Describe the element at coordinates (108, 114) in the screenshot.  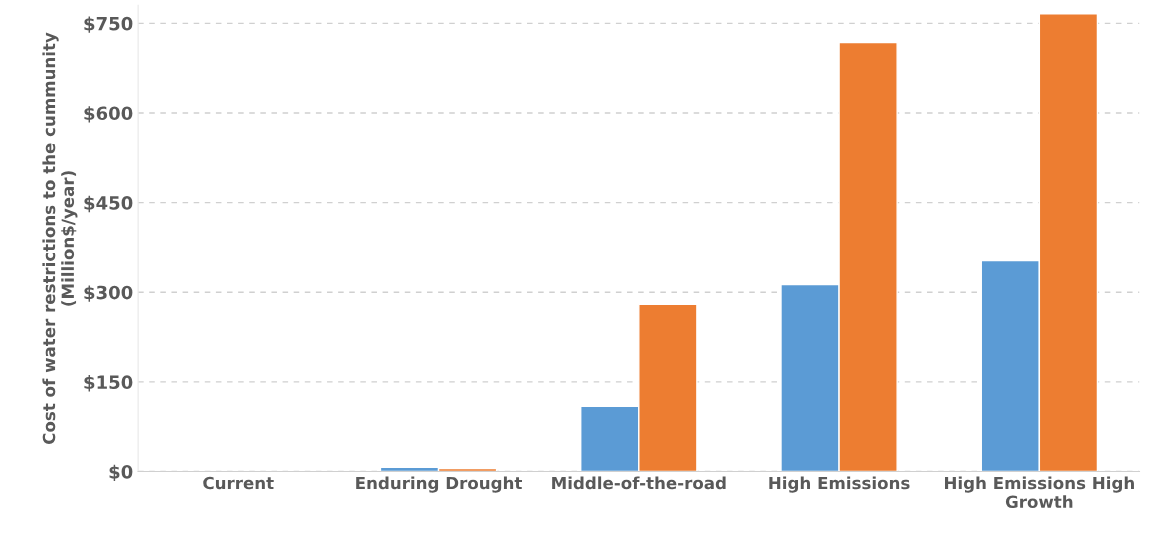
I see `y-tick-label: $600` at that location.